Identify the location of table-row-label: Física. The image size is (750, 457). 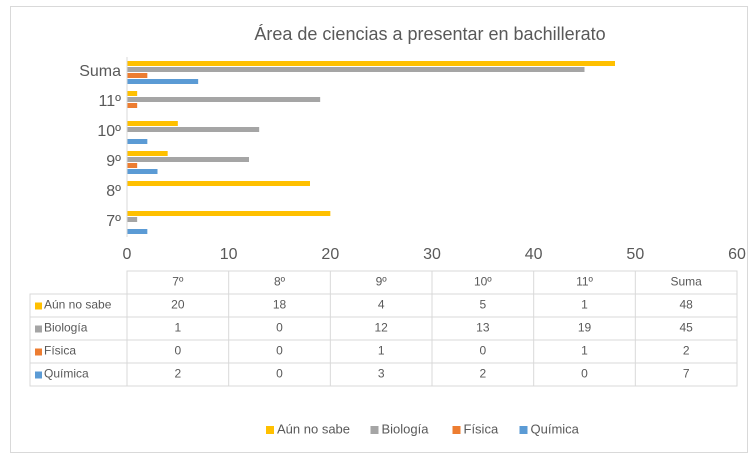
(60, 351).